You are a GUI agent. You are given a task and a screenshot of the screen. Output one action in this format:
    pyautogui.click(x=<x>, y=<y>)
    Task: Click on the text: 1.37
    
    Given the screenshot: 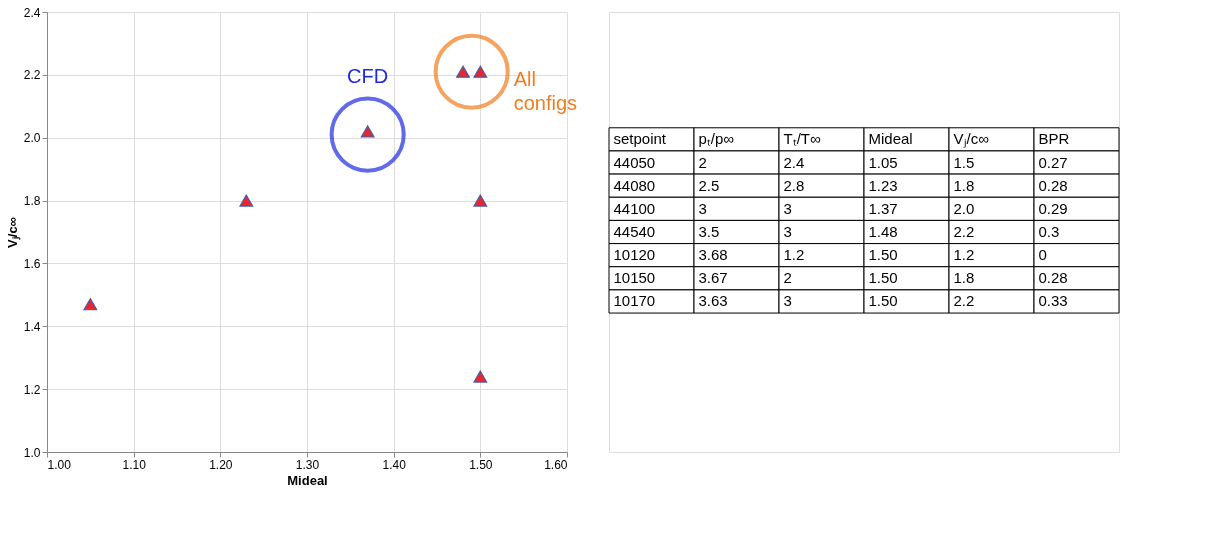 What is the action you would take?
    pyautogui.click(x=883, y=208)
    